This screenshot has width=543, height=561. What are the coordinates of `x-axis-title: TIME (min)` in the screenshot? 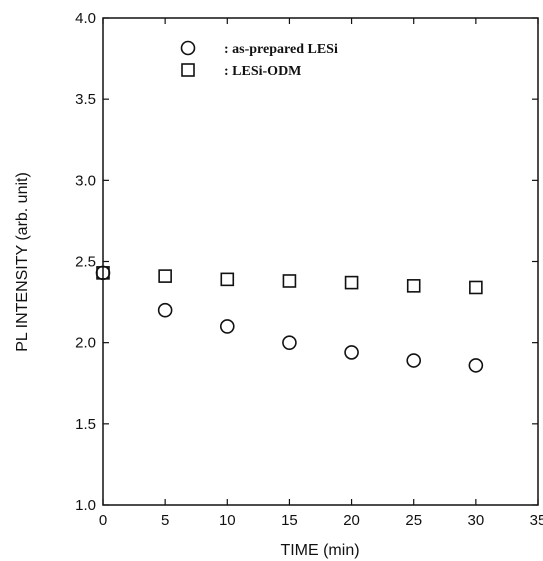 It's located at (319, 550).